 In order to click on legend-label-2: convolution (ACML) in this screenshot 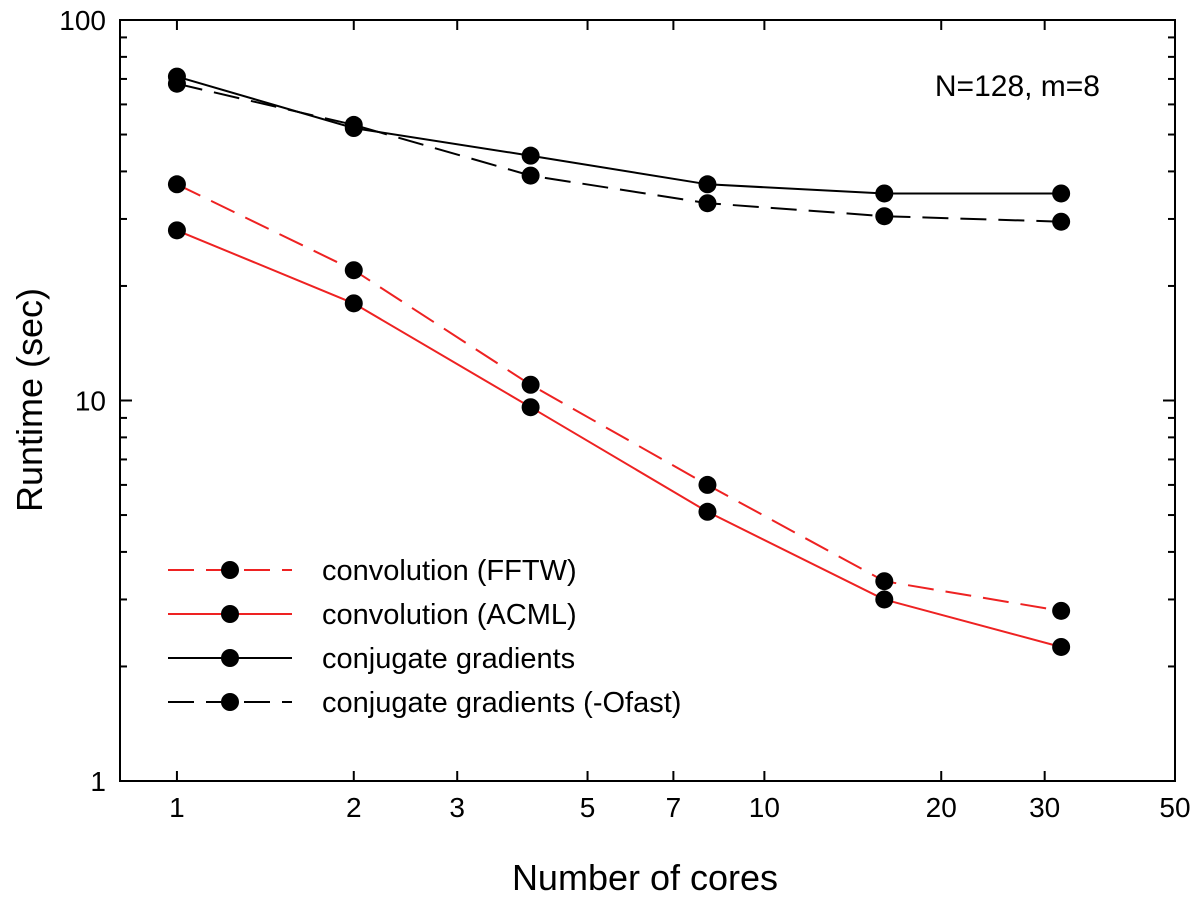, I will do `click(449, 615)`.